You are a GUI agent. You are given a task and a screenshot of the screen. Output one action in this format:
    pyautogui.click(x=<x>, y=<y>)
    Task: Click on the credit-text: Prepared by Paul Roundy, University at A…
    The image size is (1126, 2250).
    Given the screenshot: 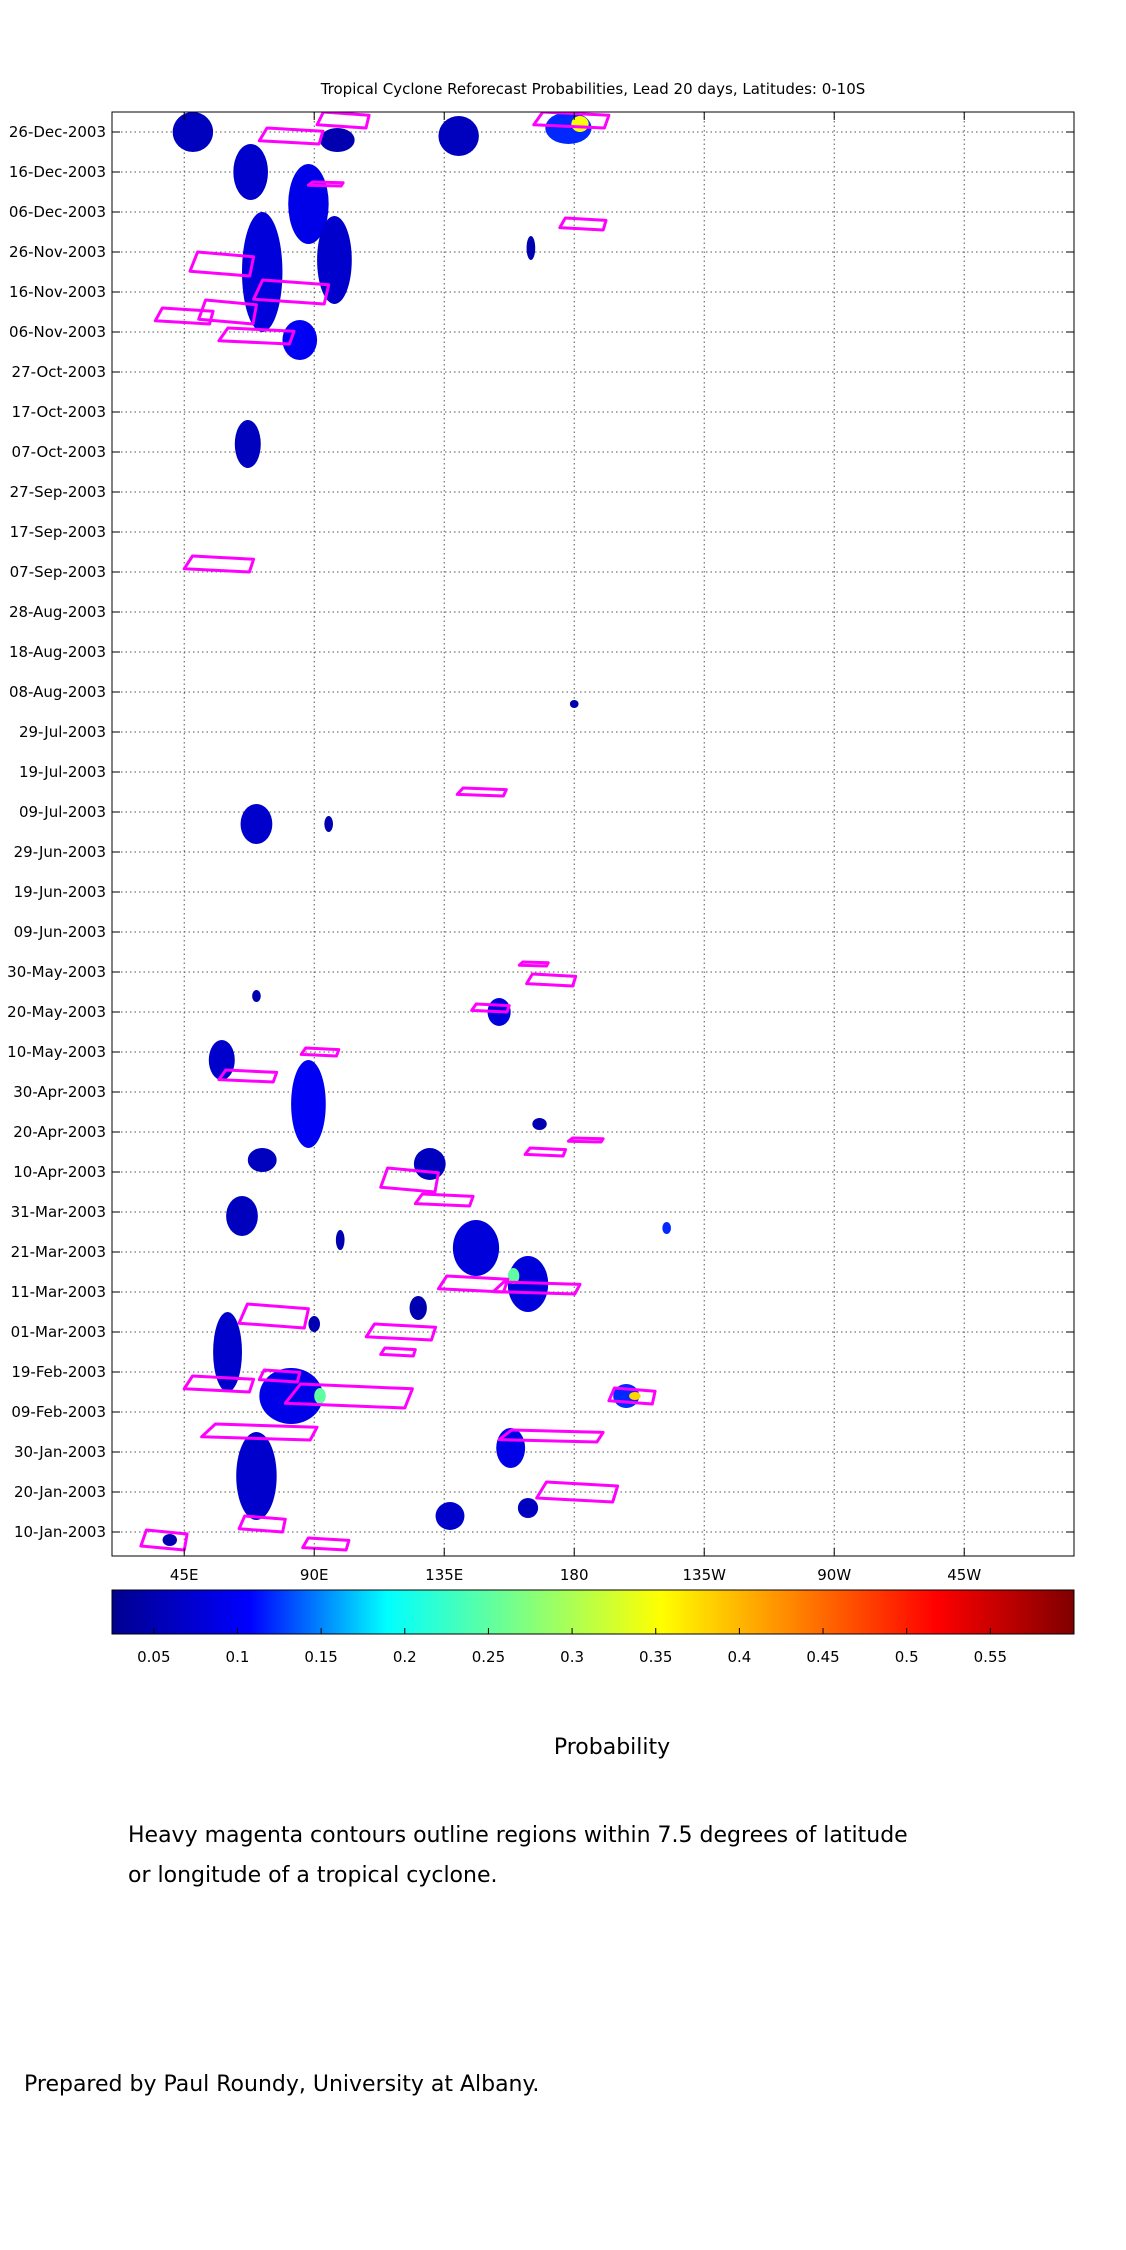 What is the action you would take?
    pyautogui.click(x=282, y=2084)
    